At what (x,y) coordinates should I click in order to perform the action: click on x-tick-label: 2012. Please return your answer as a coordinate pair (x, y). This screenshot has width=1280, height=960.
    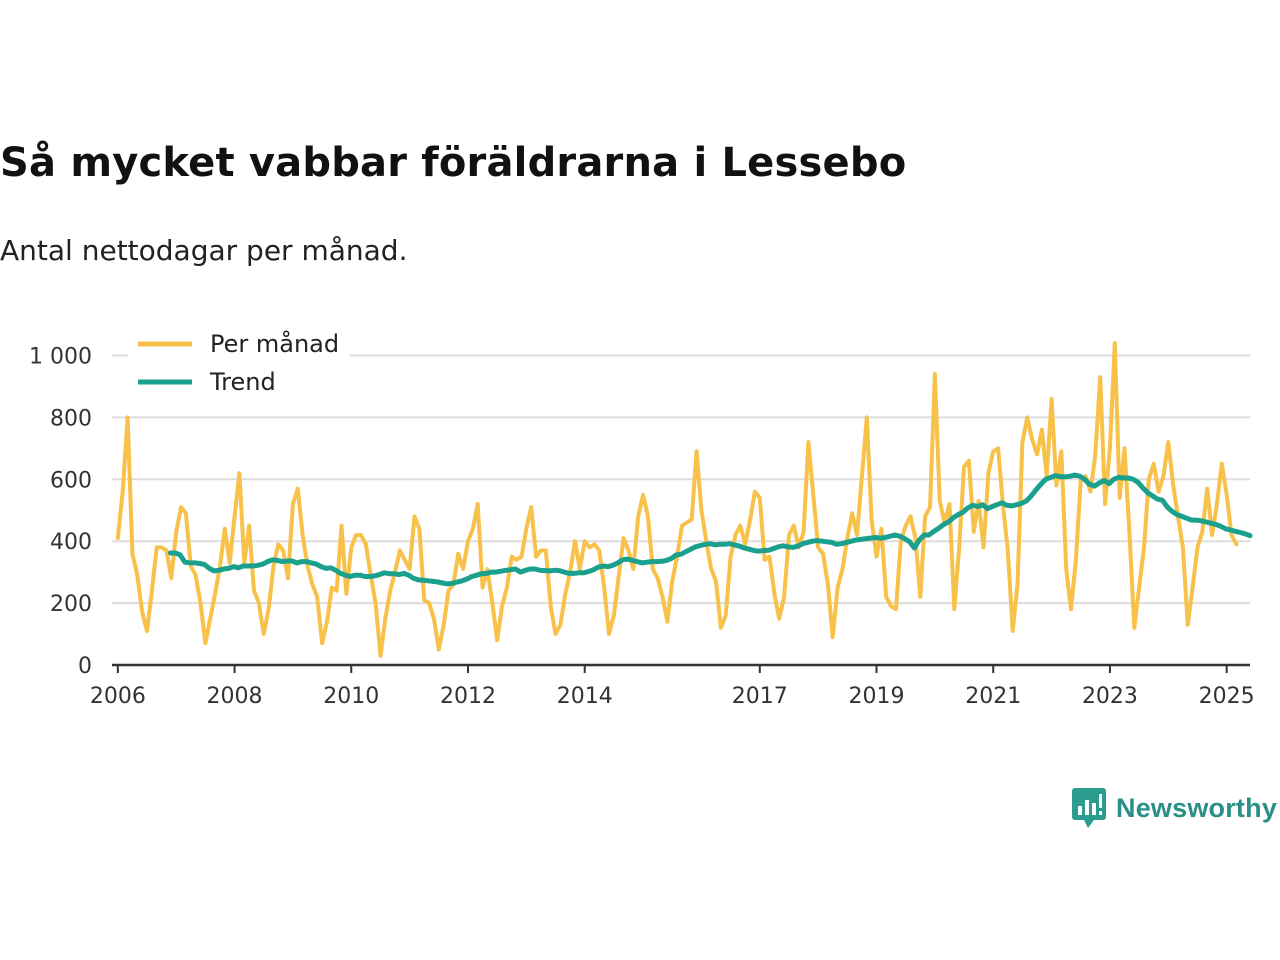
    Looking at the image, I should click on (468, 696).